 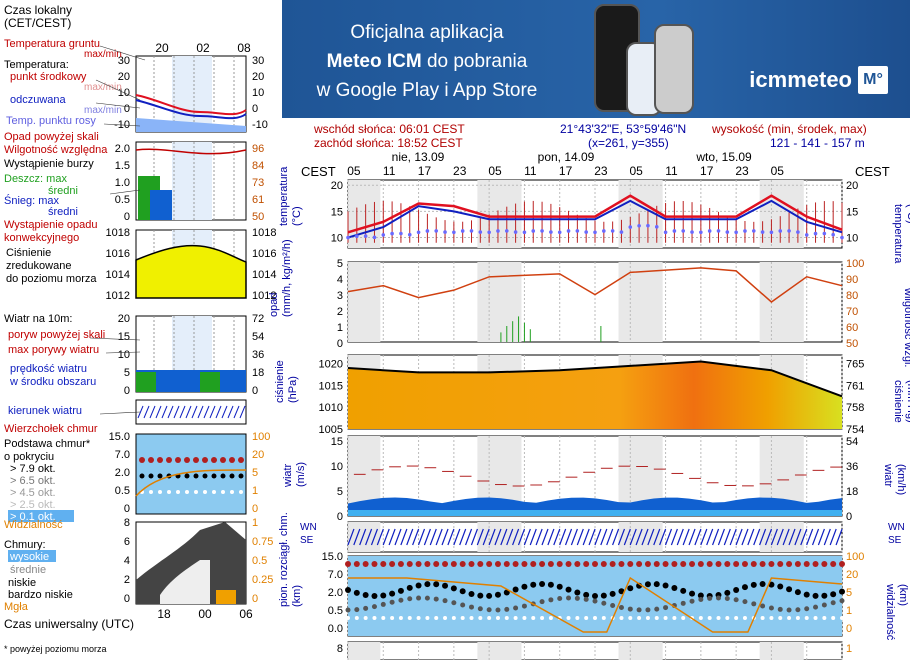 What do you see at coordinates (191, 151) in the screenshot?
I see `legend-humidity-line` at bounding box center [191, 151].